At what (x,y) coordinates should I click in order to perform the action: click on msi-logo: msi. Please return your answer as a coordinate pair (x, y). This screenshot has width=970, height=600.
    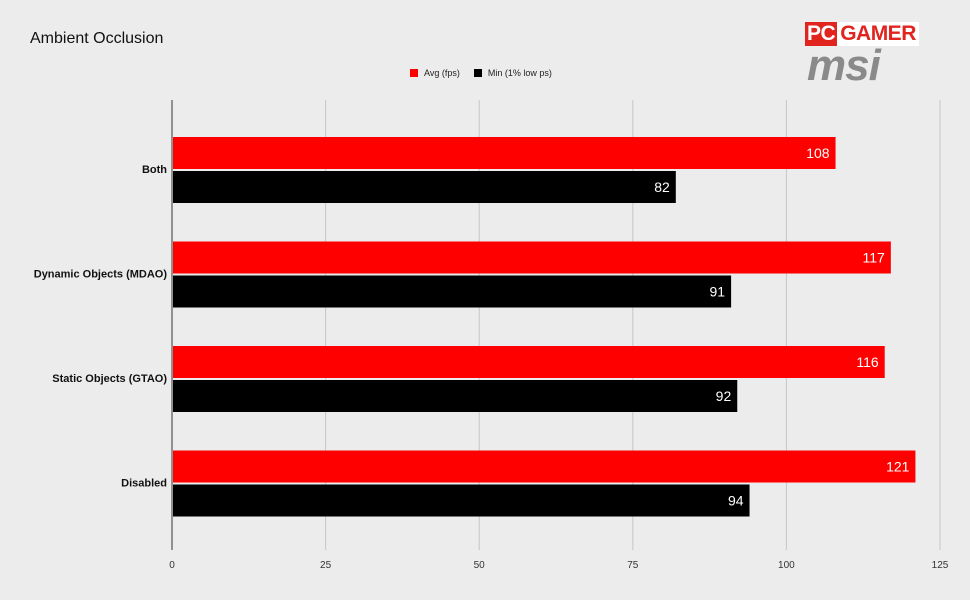
    Looking at the image, I should click on (844, 65).